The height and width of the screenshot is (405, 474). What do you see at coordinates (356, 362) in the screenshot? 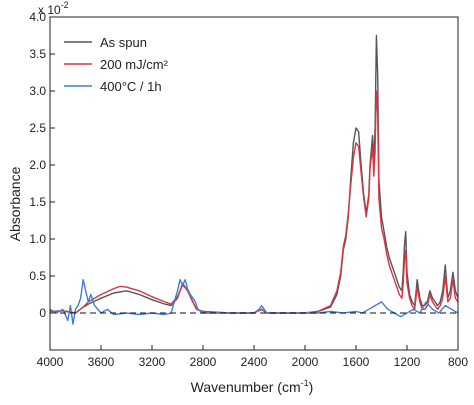
I see `x-tick-label: 1600` at bounding box center [356, 362].